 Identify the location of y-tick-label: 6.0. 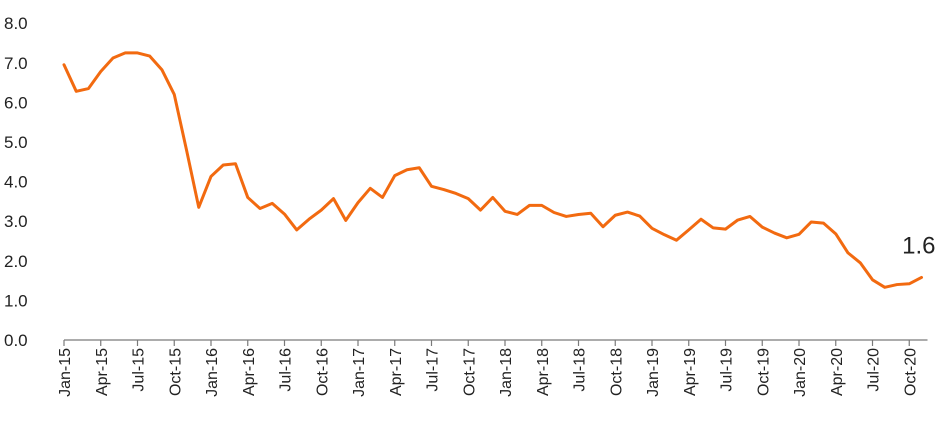
(16, 102).